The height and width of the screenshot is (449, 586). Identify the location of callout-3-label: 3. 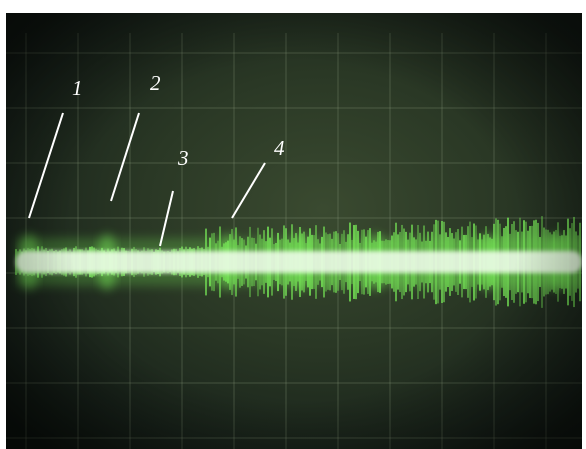
(183, 158).